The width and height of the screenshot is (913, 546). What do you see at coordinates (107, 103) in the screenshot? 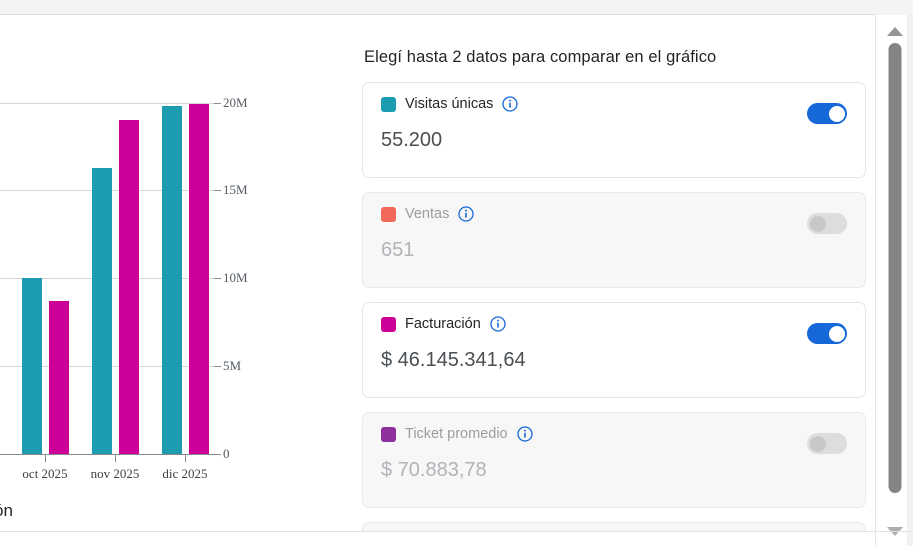
I see `gridline` at bounding box center [107, 103].